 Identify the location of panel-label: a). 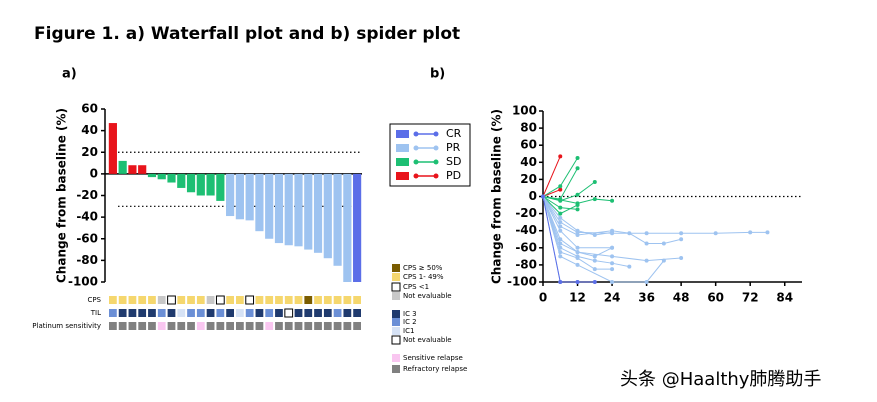
(69, 74).